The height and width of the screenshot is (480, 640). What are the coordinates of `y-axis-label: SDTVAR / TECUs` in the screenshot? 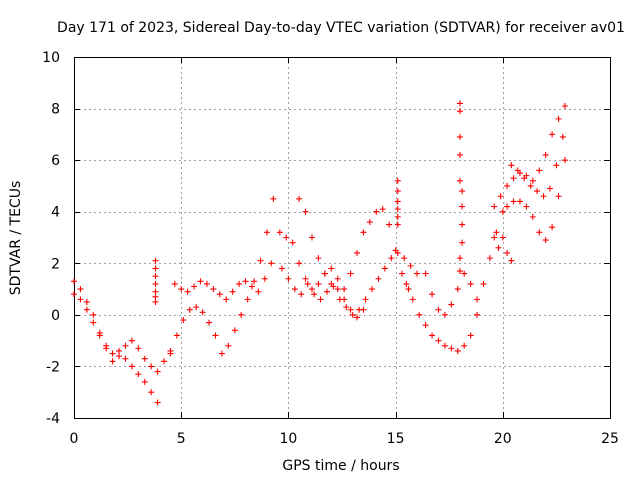 It's located at (16, 238).